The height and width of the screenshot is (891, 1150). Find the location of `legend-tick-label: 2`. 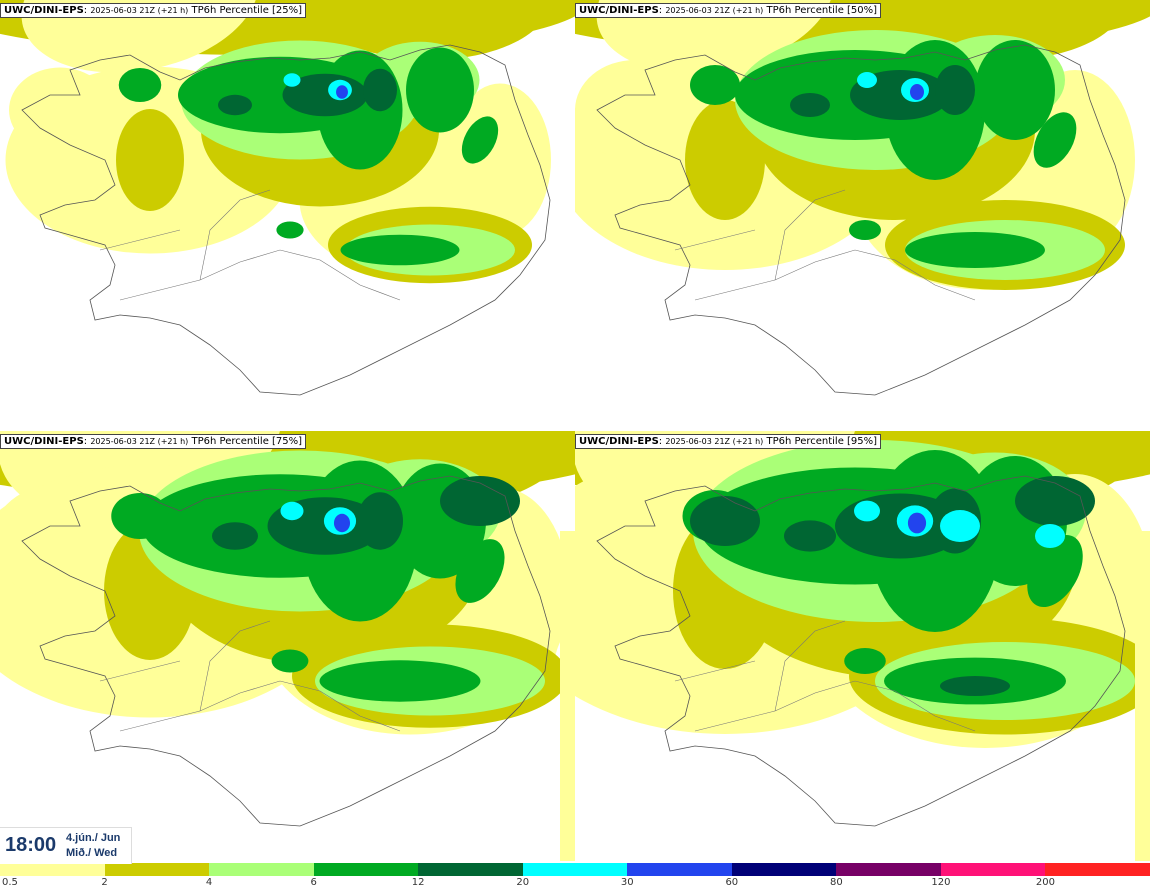

legend-tick-label: 2 is located at coordinates (104, 882).